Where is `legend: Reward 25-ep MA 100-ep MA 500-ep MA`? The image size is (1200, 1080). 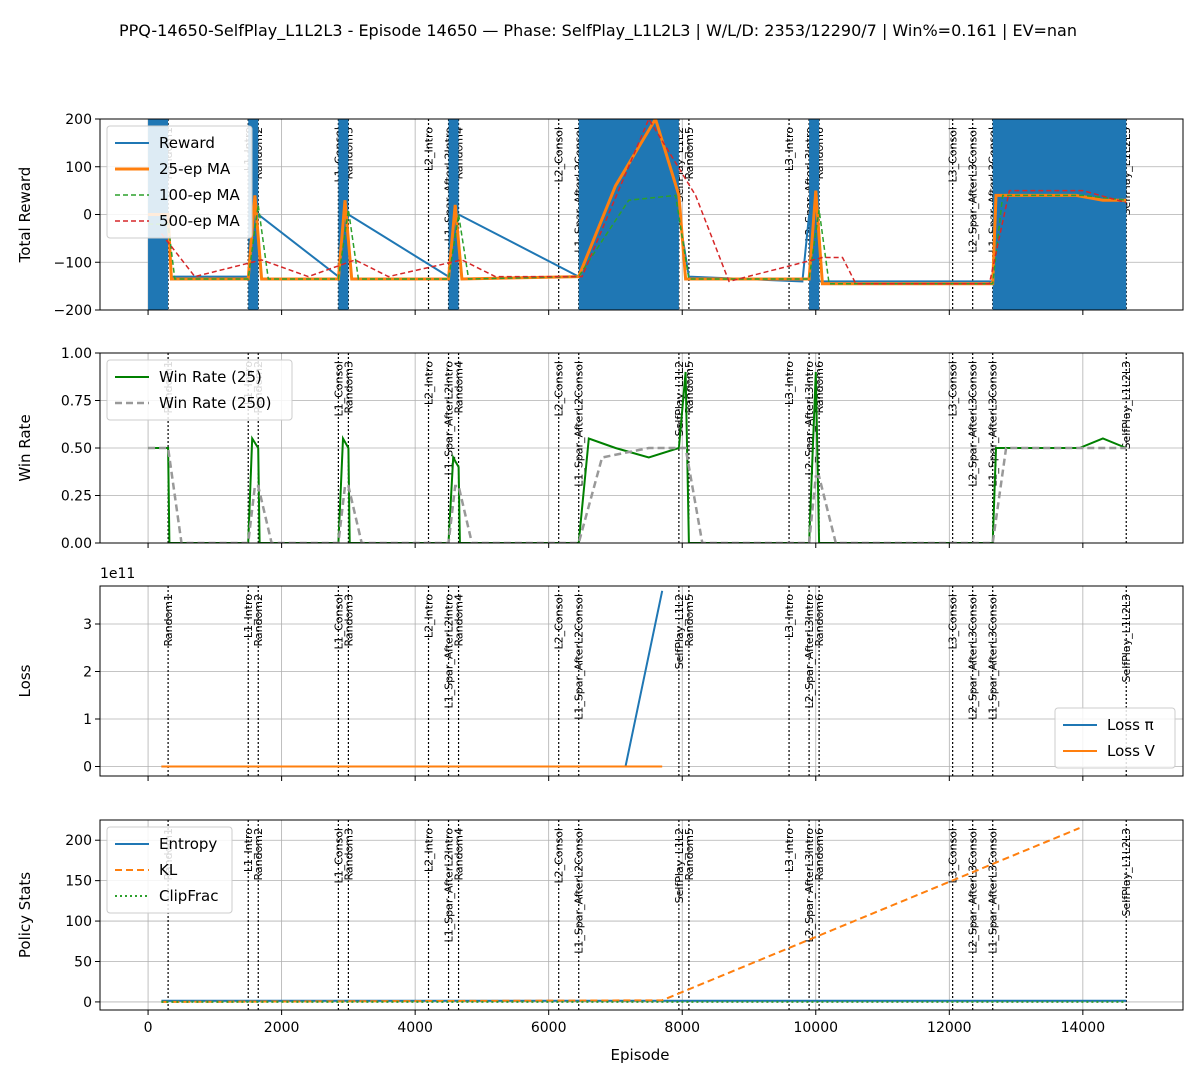 legend: Reward 25-ep MA 100-ep MA 500-ep MA is located at coordinates (179, 182).